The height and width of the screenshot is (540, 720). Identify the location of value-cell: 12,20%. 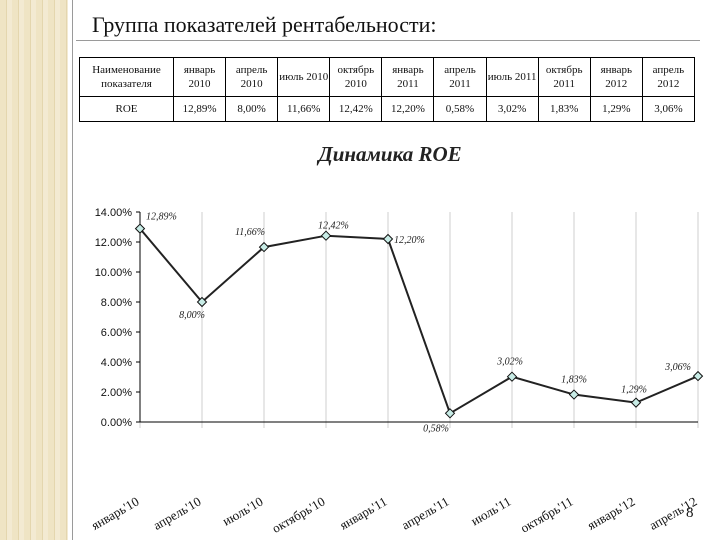
(408, 109).